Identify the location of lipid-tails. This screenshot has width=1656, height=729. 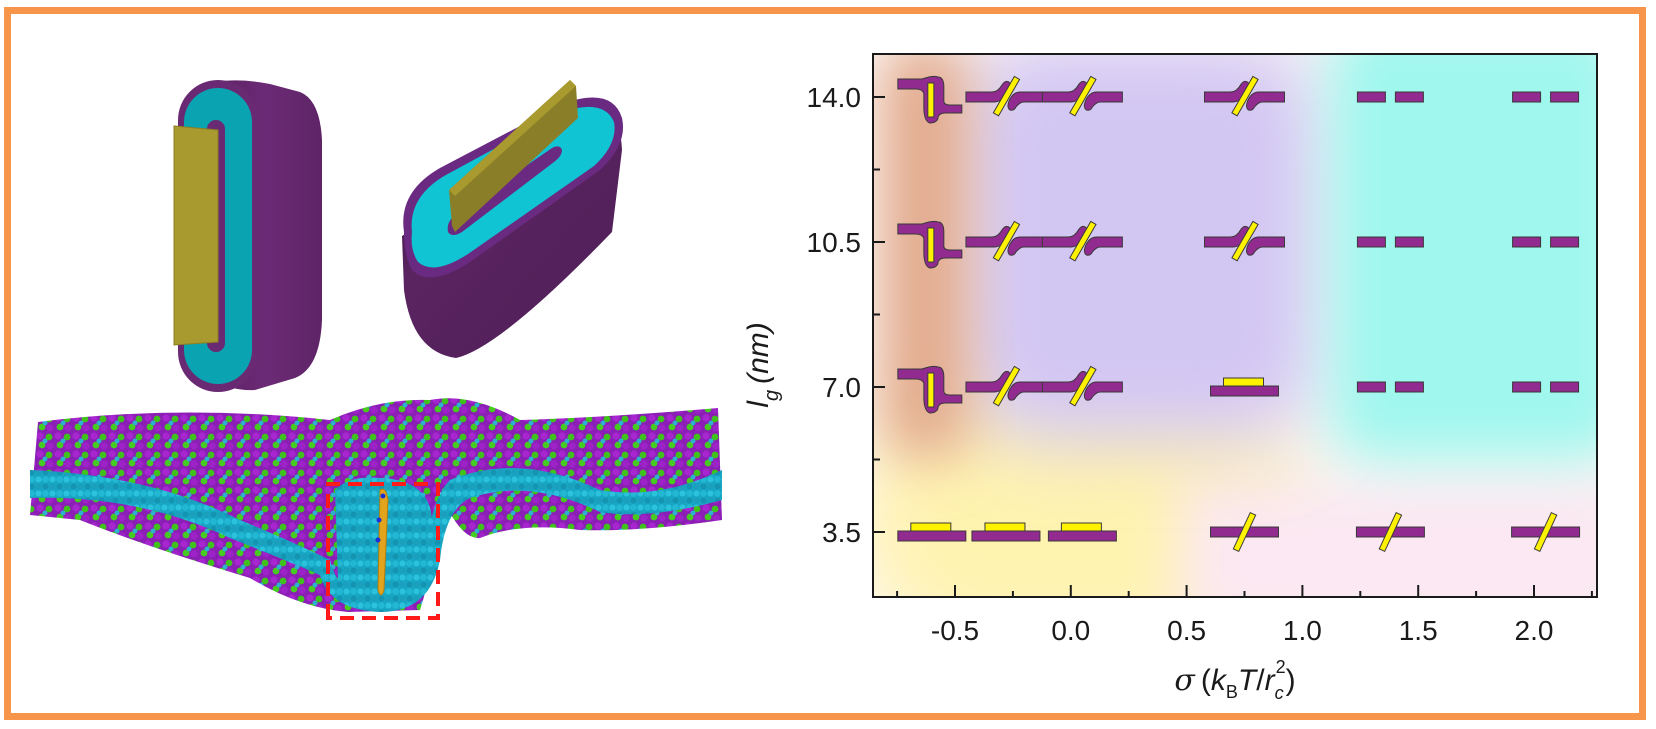
(376, 540).